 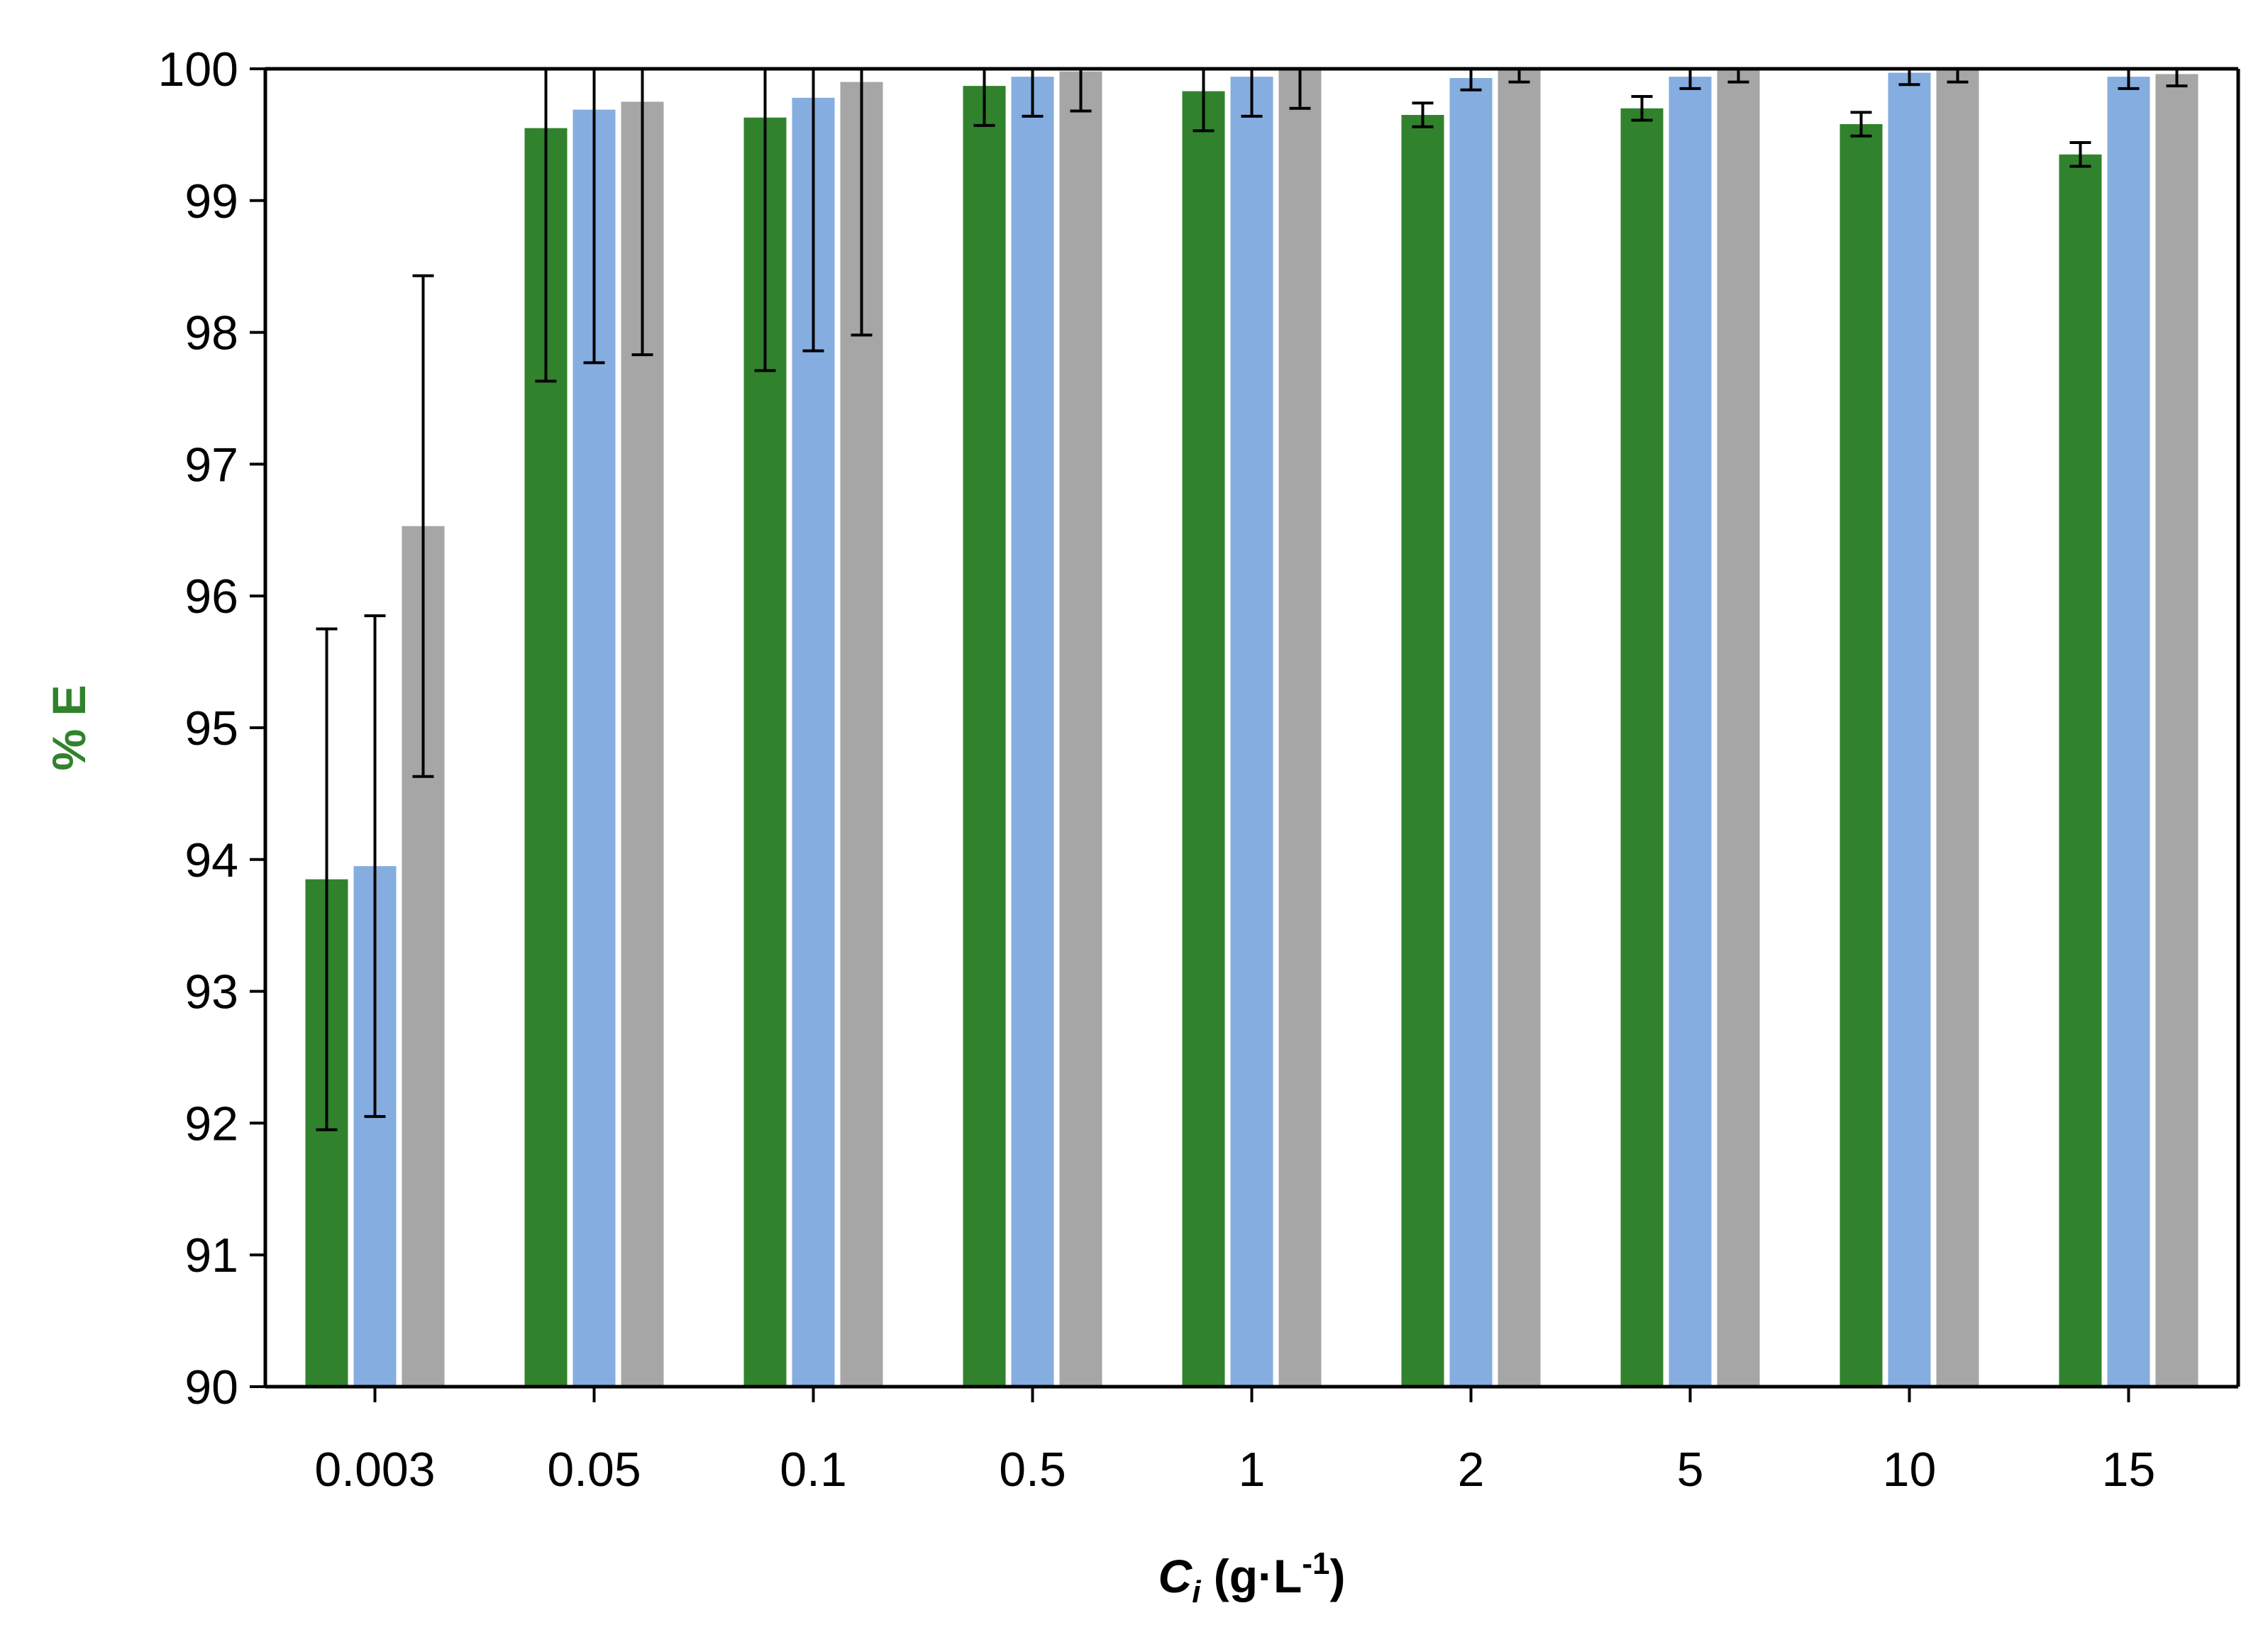 I want to click on y-tick-label: 94, so click(x=211, y=860).